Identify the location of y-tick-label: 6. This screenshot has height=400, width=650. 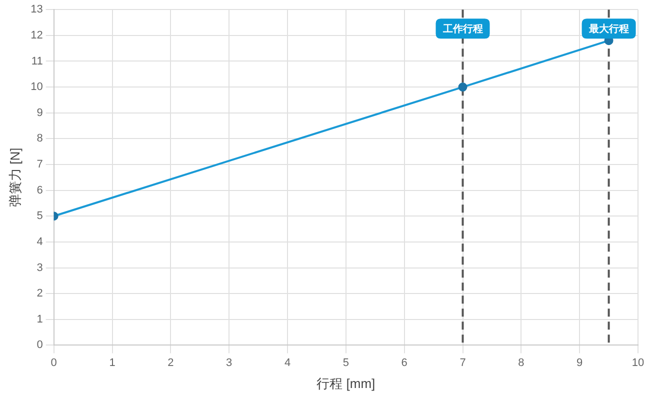
(39, 190).